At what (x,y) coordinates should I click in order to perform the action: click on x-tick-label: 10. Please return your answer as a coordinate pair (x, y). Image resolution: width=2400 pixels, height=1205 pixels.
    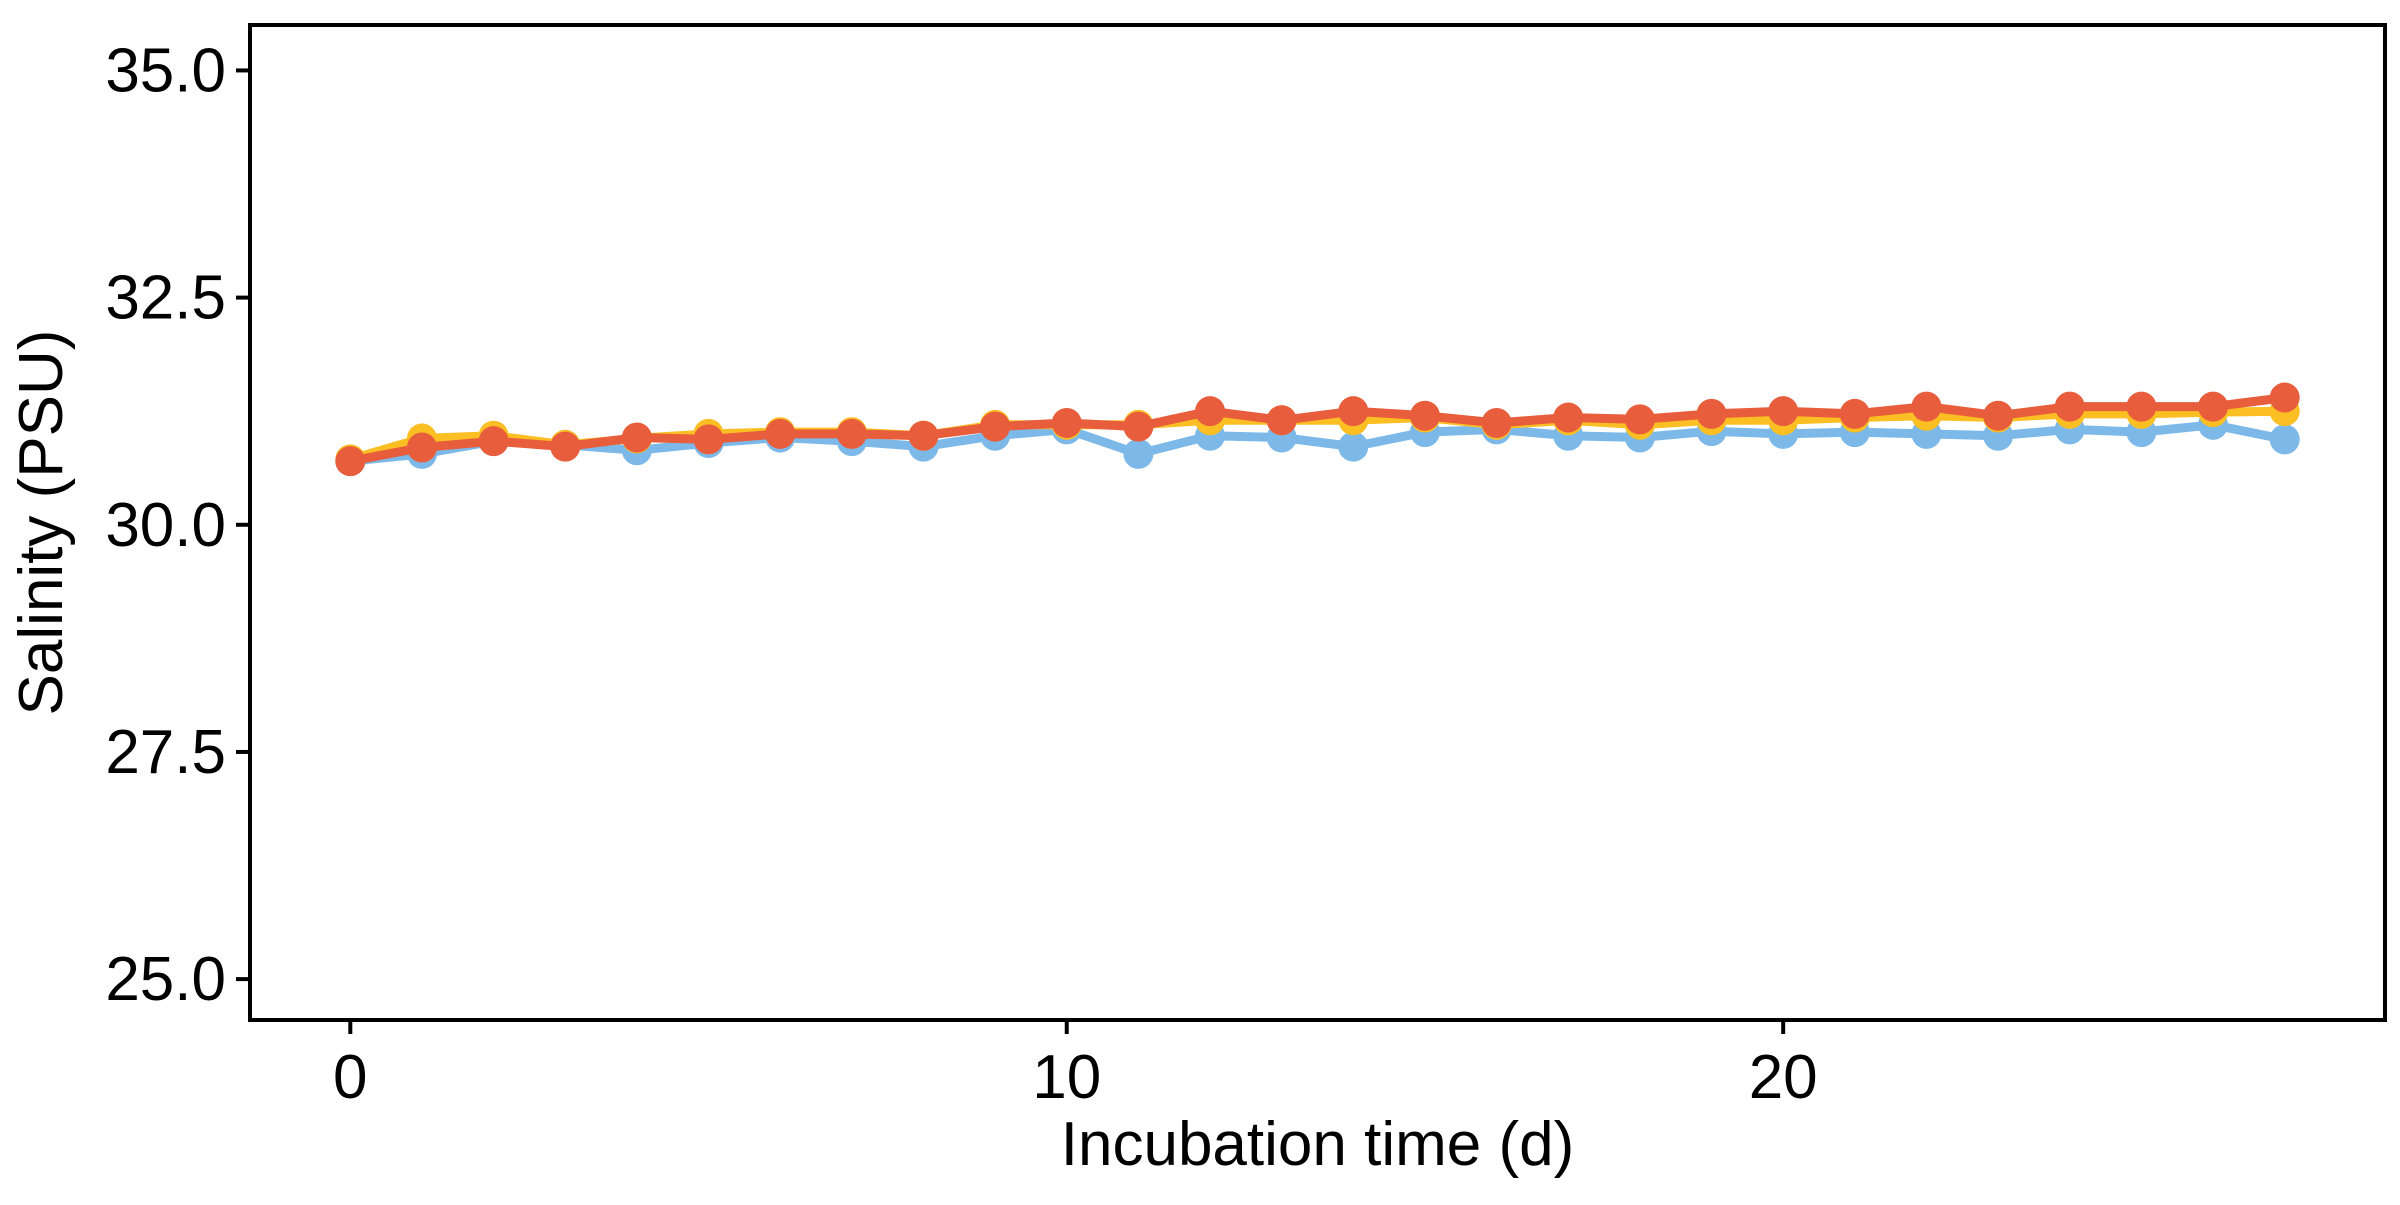
    Looking at the image, I should click on (1066, 1077).